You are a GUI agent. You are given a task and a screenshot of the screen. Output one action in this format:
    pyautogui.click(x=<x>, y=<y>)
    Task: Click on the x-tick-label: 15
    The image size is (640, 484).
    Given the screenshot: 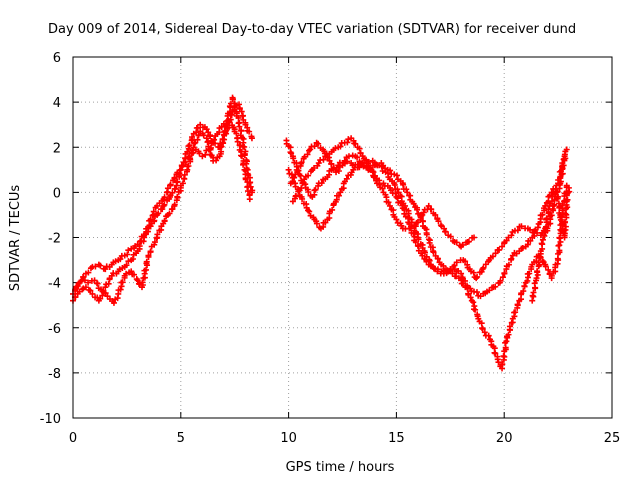 What is the action you would take?
    pyautogui.click(x=396, y=438)
    